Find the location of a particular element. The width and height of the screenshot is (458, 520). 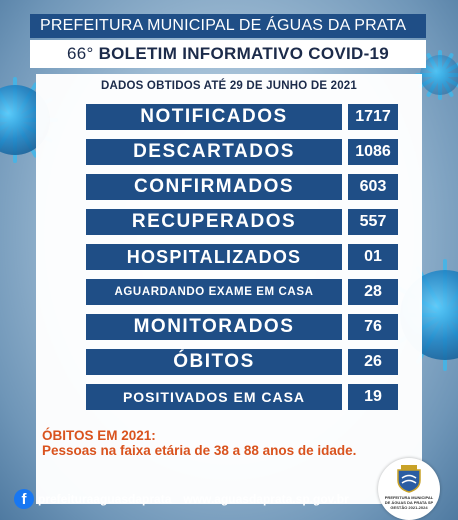

stat-value: 26 is located at coordinates (373, 362).